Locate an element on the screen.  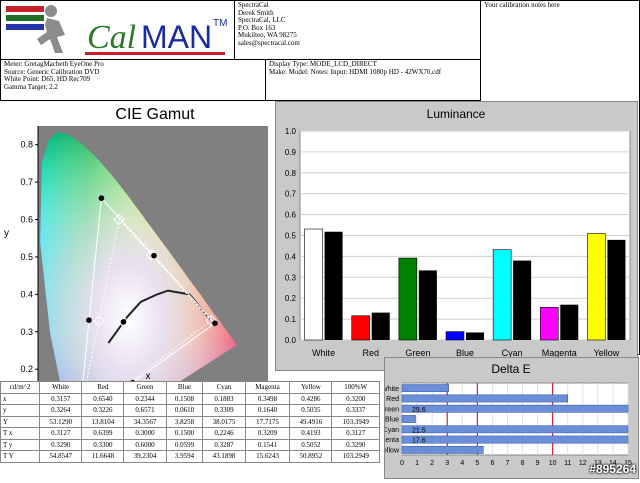
calman-logo: Cal MAN TM is located at coordinates (117, 30).